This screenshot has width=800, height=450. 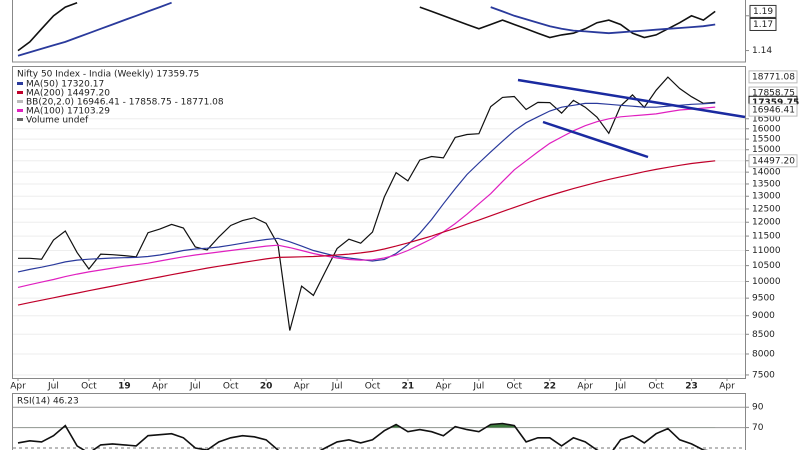 I want to click on legend-entry: MA(50) 17320.17, so click(x=65, y=85).